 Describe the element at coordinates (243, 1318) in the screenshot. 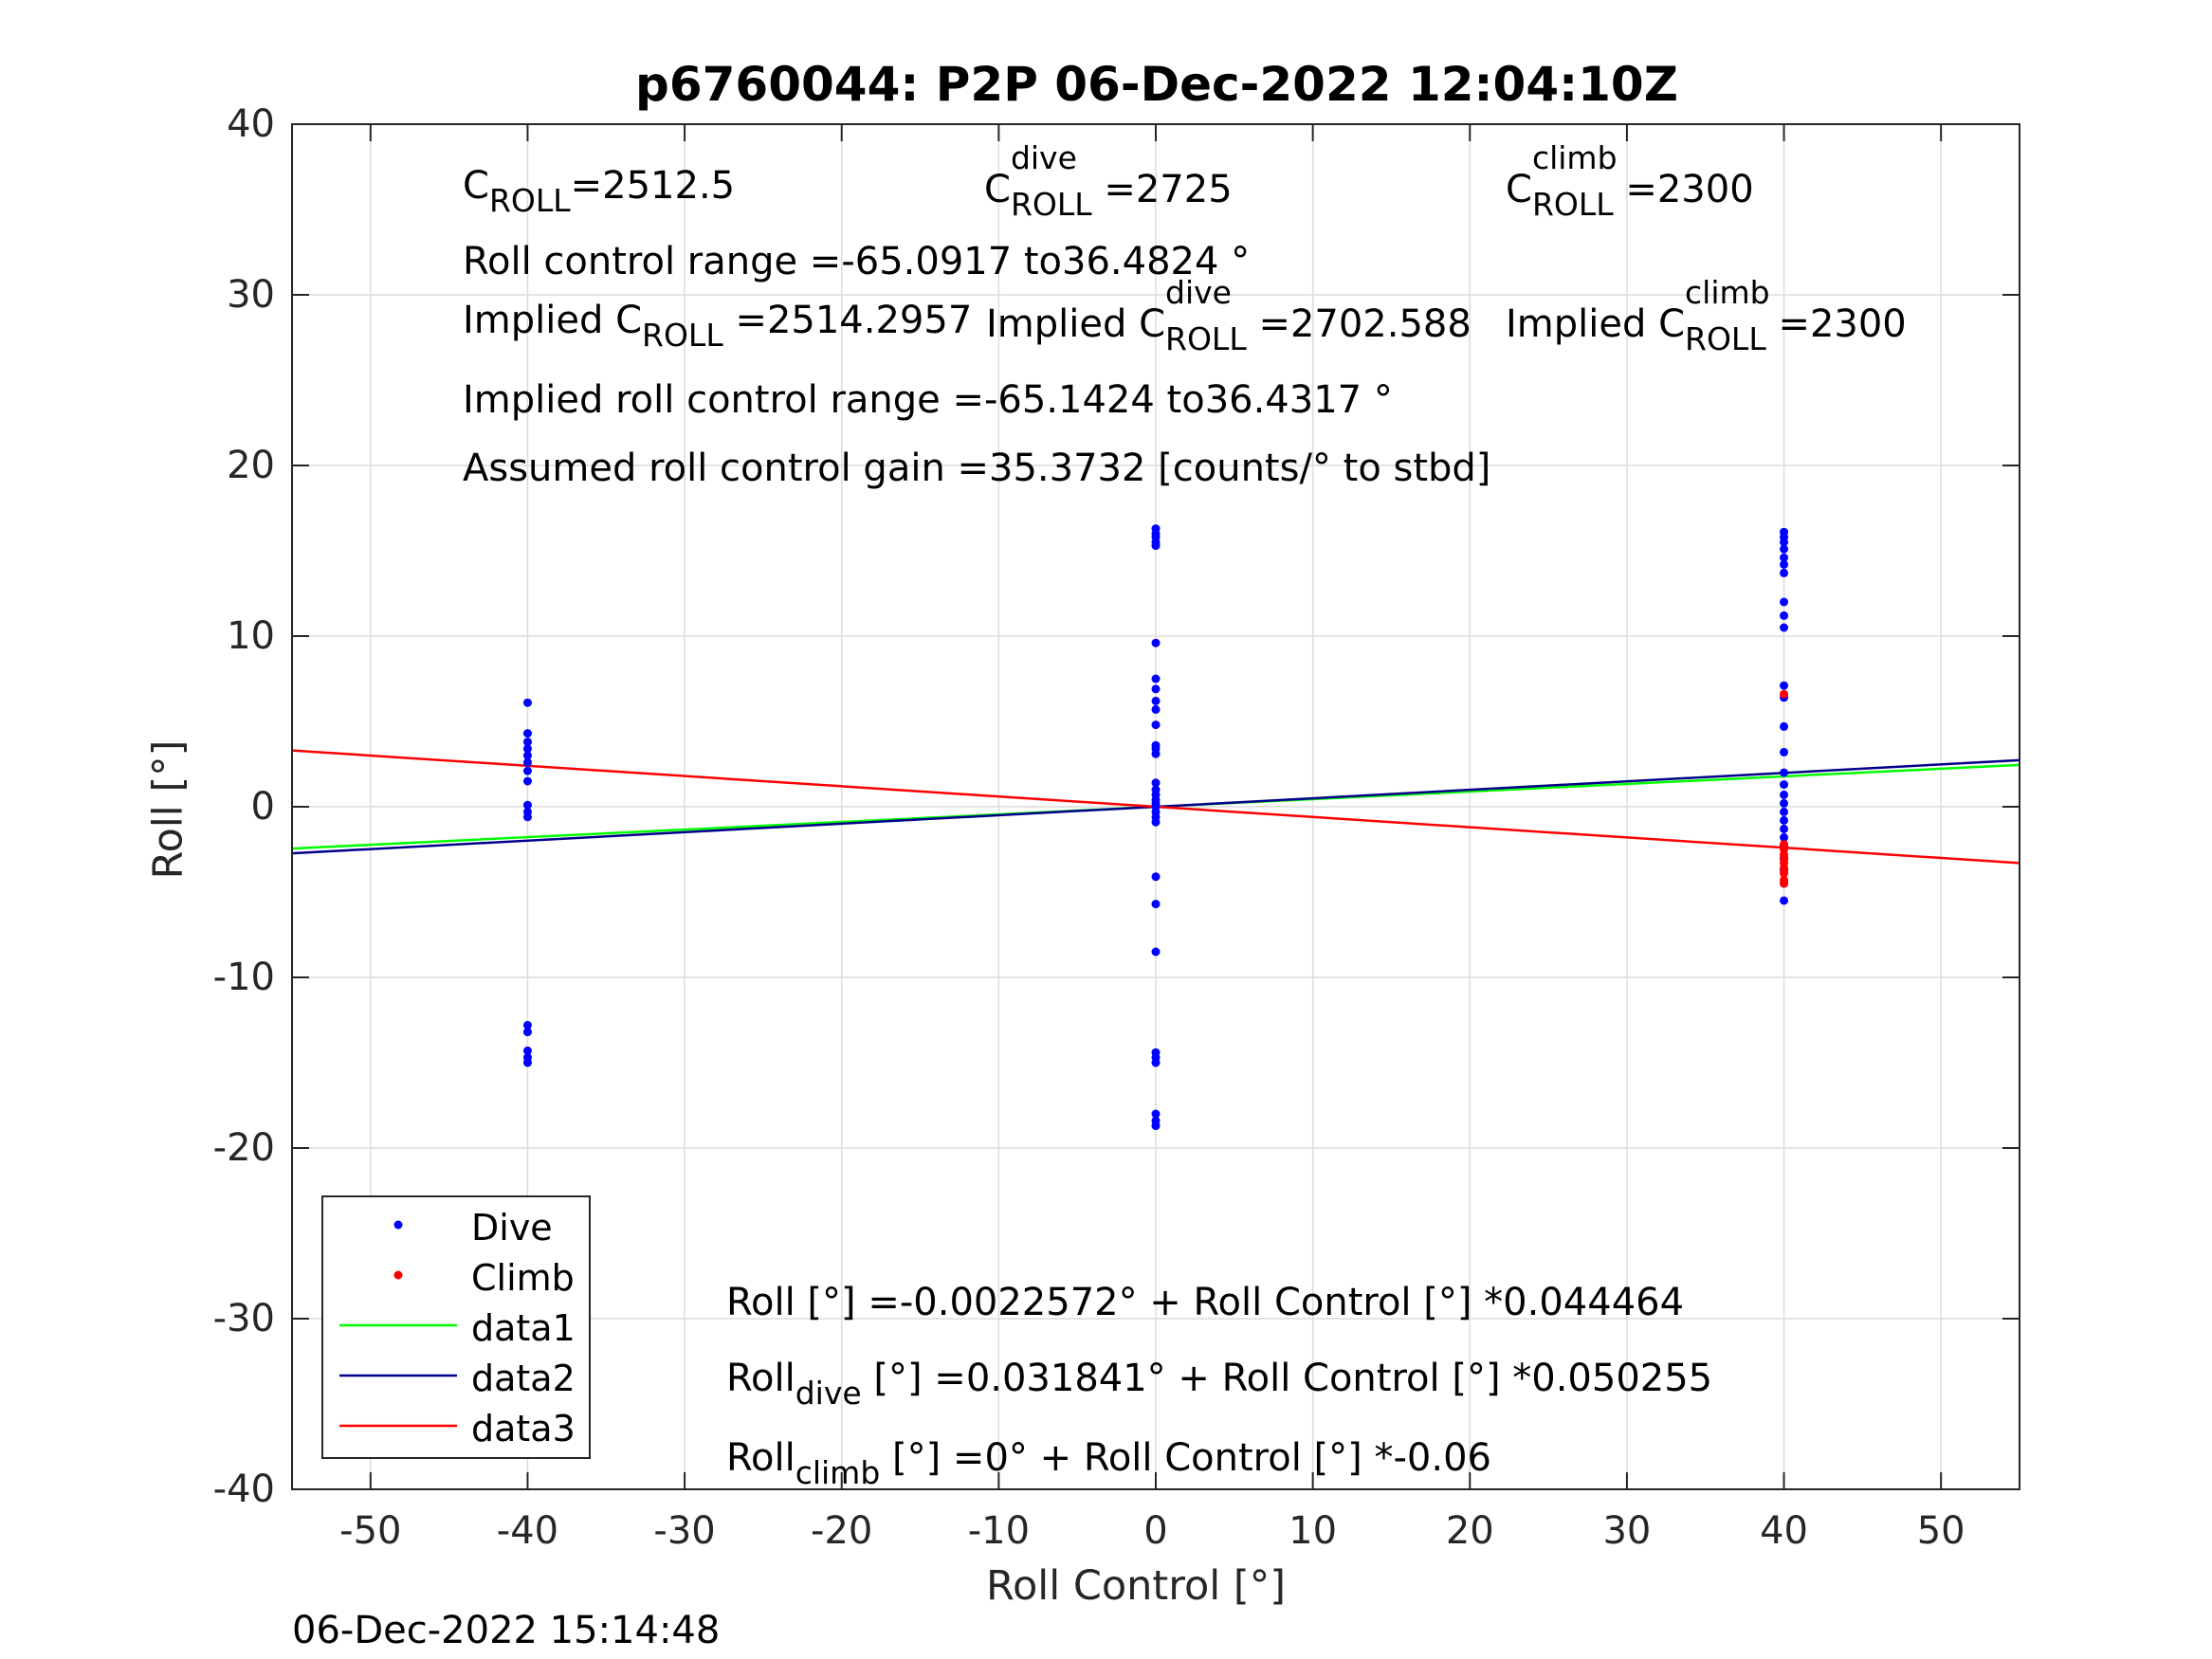

I see `y-tick-label: -30` at that location.